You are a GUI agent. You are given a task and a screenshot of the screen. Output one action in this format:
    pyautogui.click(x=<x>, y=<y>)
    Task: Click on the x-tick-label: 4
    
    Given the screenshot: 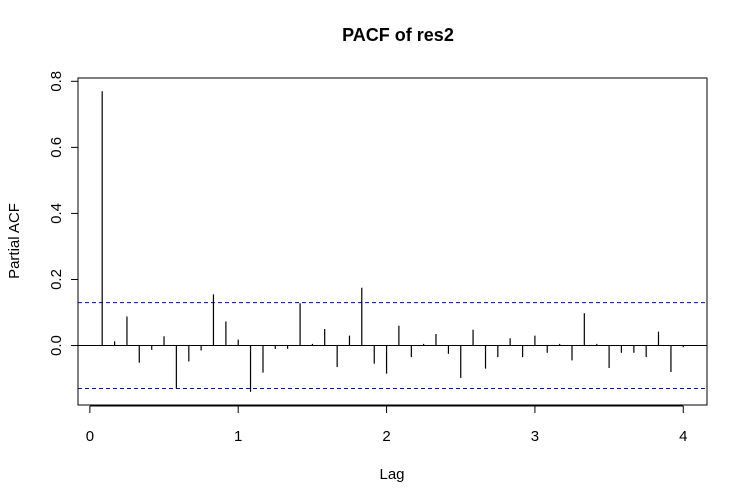 What is the action you would take?
    pyautogui.click(x=683, y=436)
    